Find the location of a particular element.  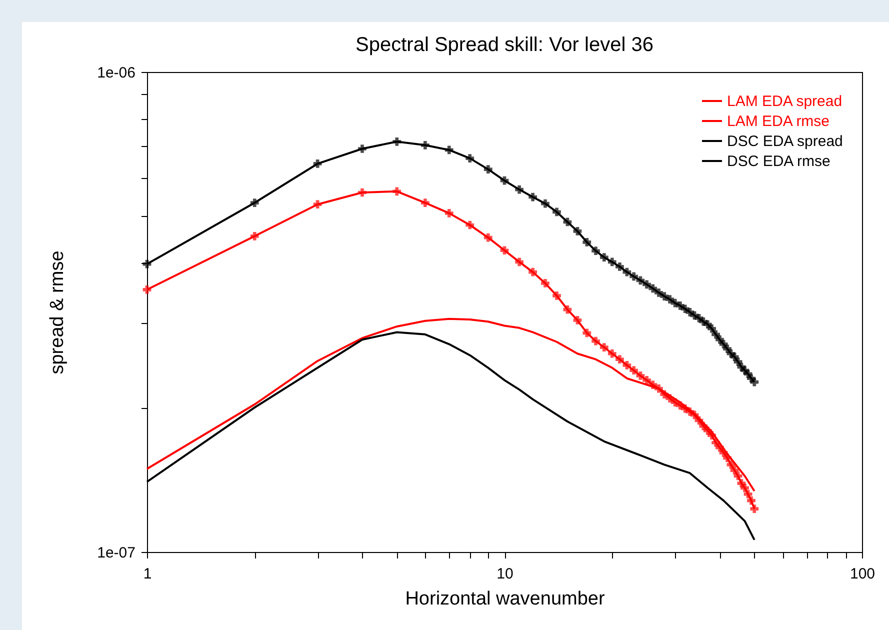

legend-label: LAM EDA rmse is located at coordinates (778, 121).